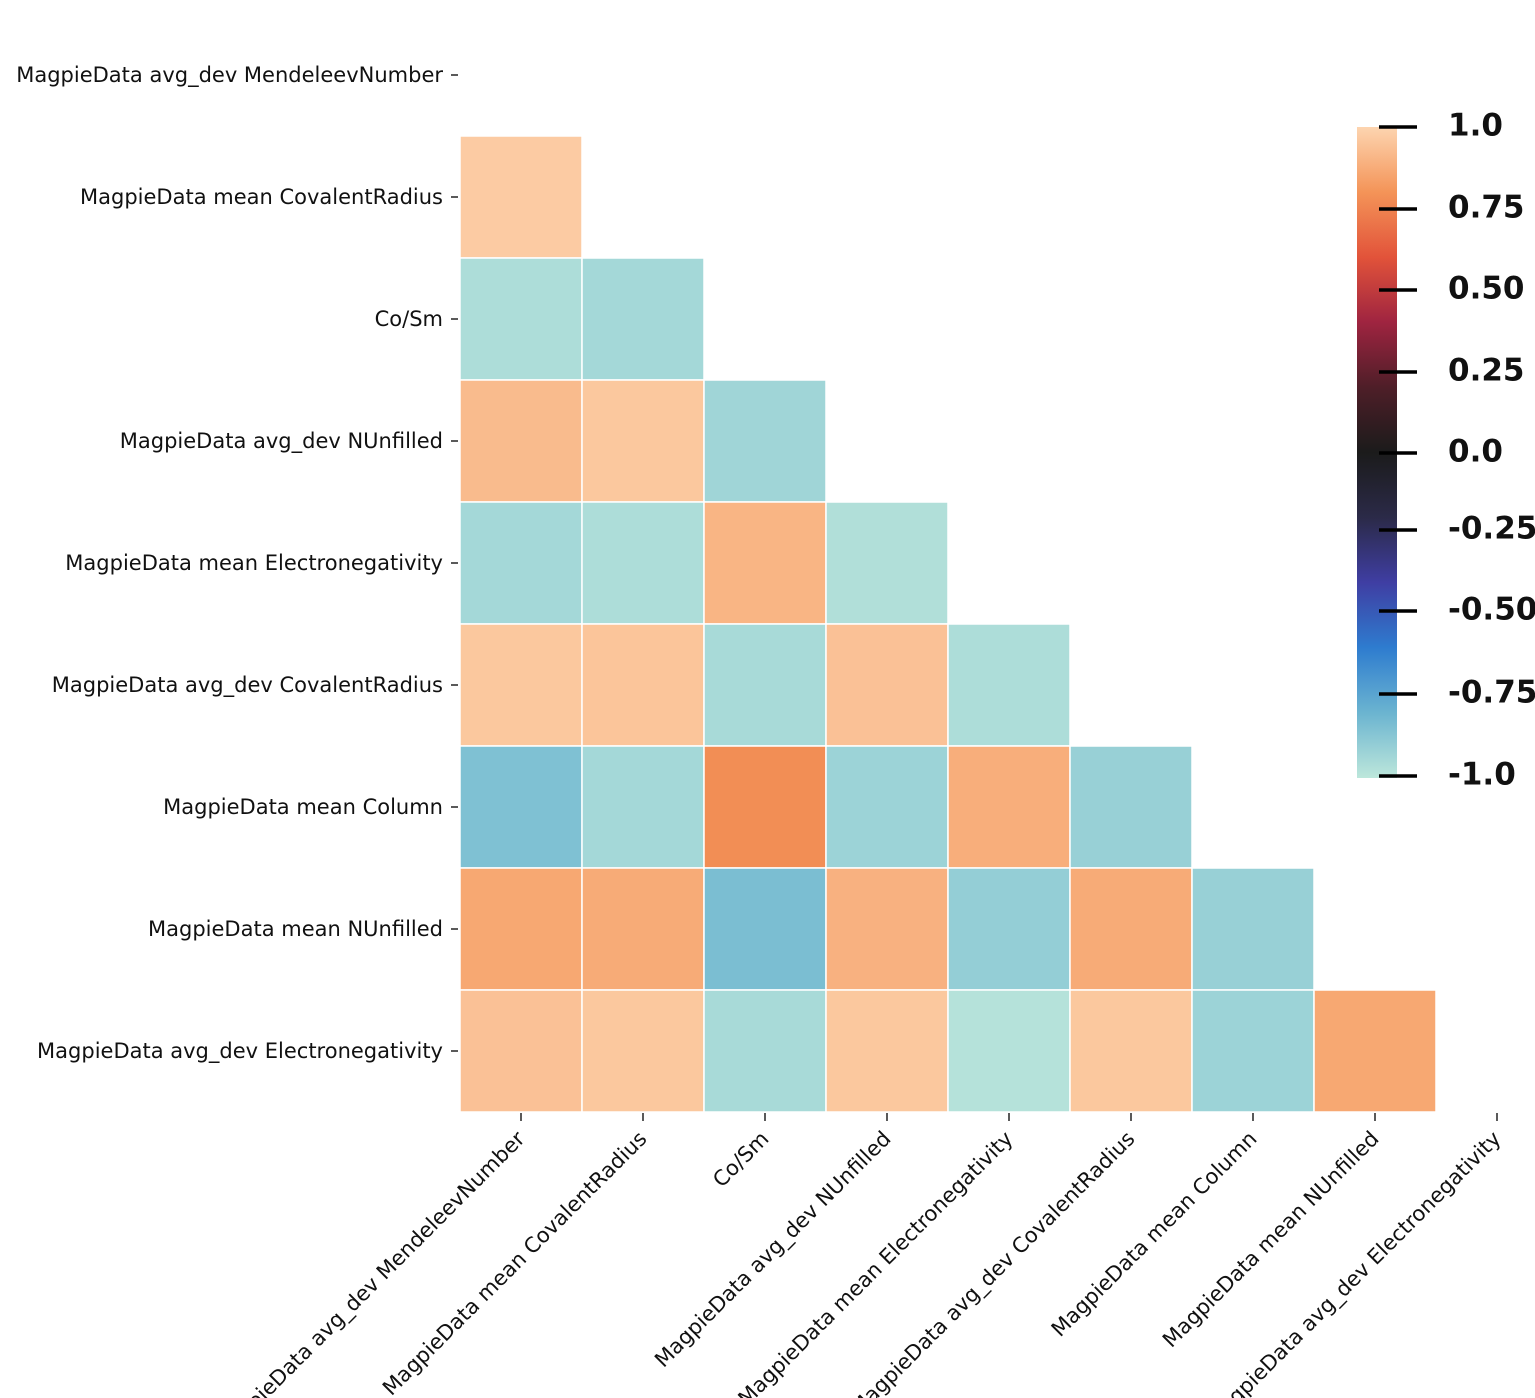 Image resolution: width=1535 pixels, height=1398 pixels. Describe the element at coordinates (371, 1262) in the screenshot. I see `x-tick-label: MagpieData avg_dev MendeleevNumber` at that location.